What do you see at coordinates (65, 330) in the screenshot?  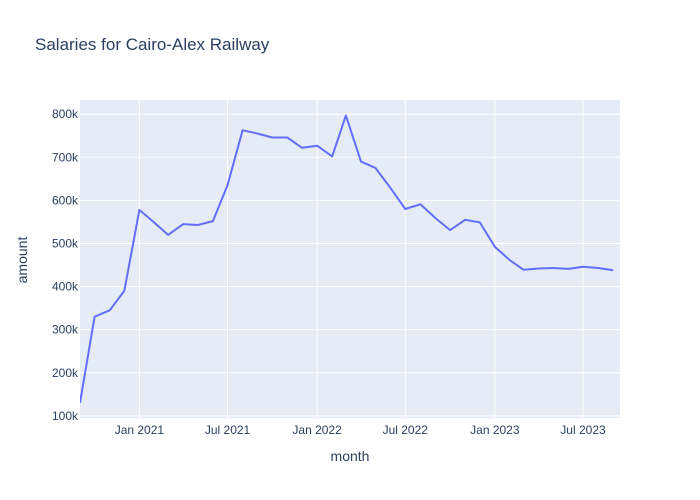 I see `y-tick-label: 300k` at bounding box center [65, 330].